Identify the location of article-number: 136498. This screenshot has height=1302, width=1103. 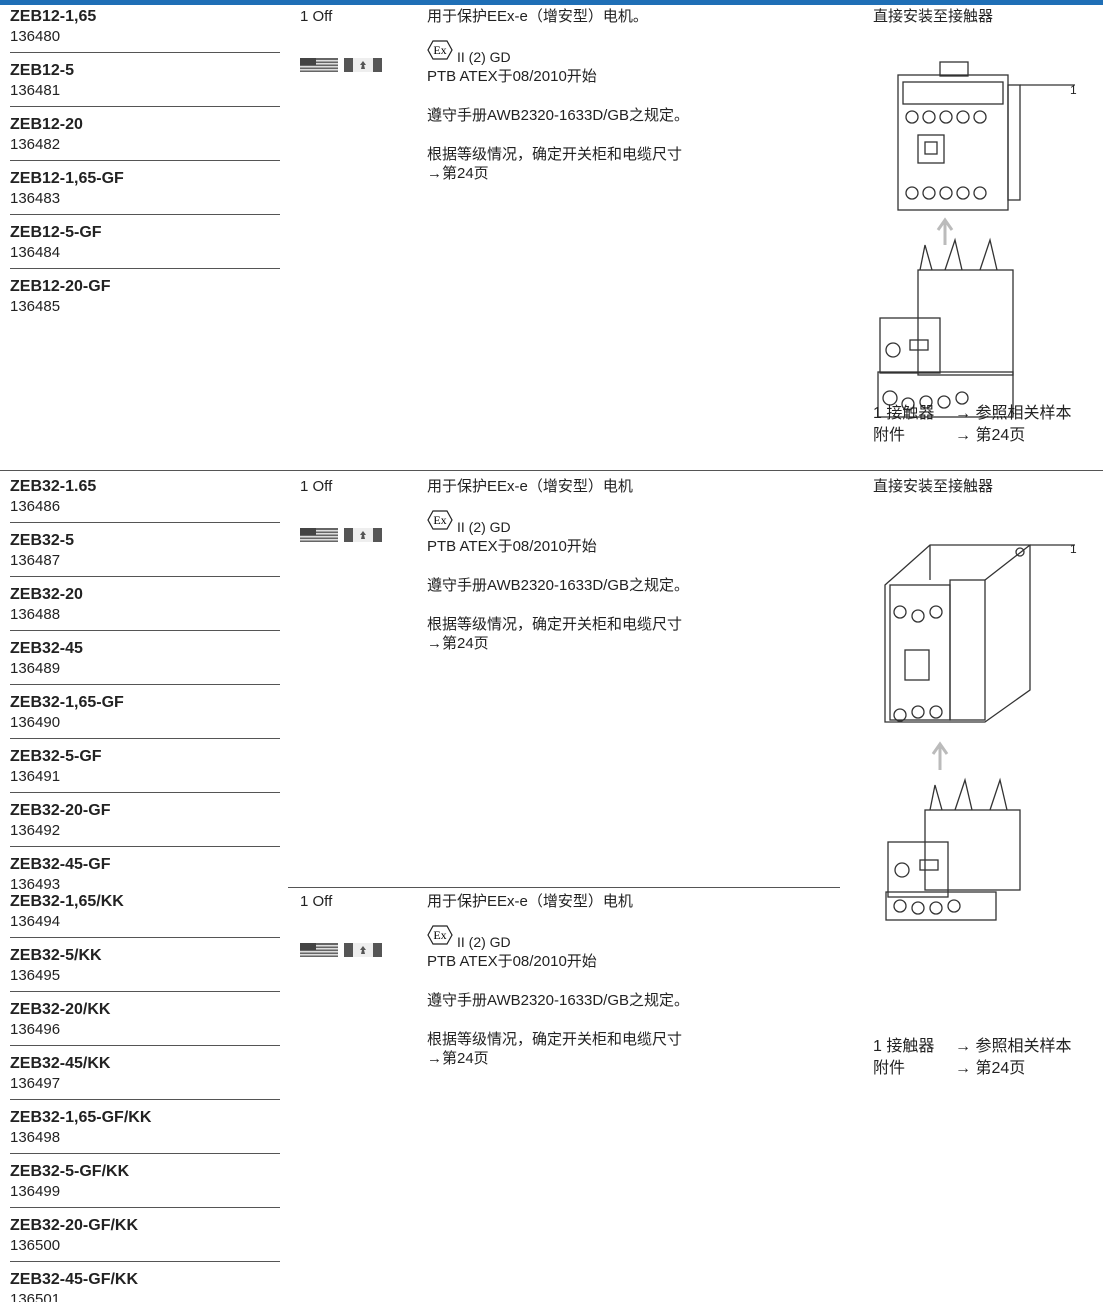
(35, 1137).